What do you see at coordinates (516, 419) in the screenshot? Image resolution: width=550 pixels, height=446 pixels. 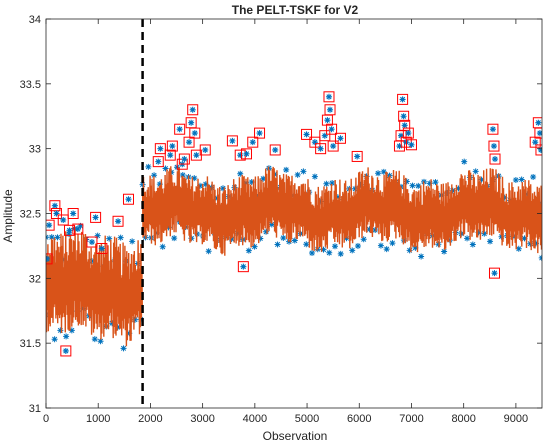 I see `x-tick-label: 9000` at bounding box center [516, 419].